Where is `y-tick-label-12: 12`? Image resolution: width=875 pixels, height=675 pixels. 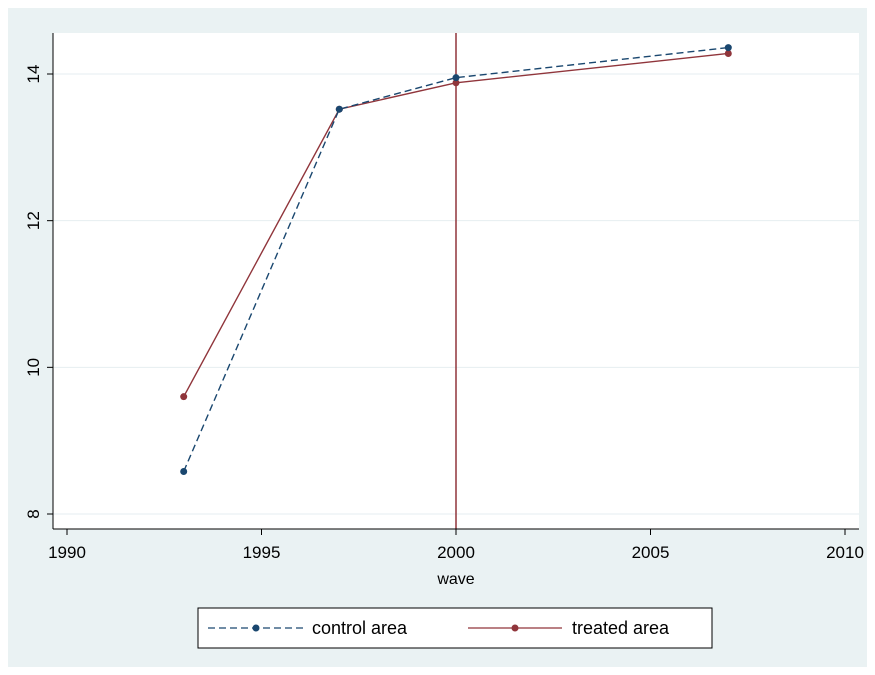 y-tick-label-12: 12 is located at coordinates (33, 220).